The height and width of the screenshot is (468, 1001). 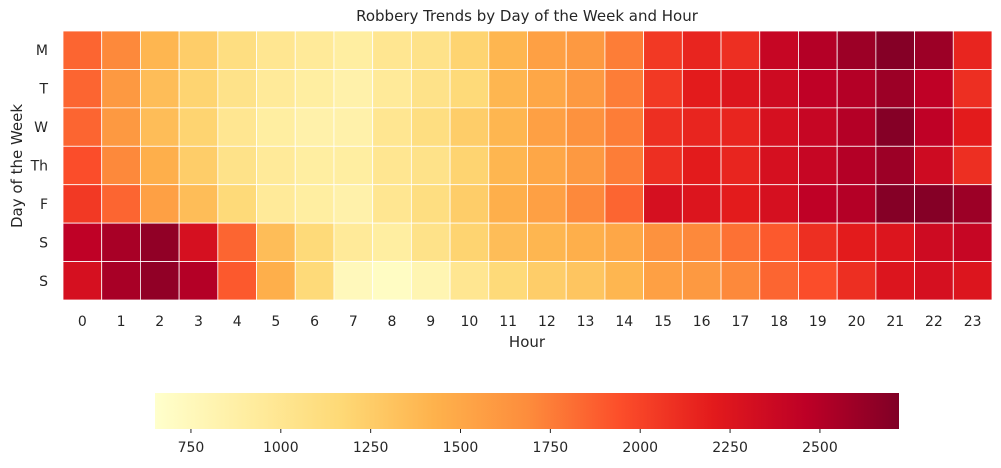 What do you see at coordinates (430, 322) in the screenshot?
I see `x-tick-label: 9` at bounding box center [430, 322].